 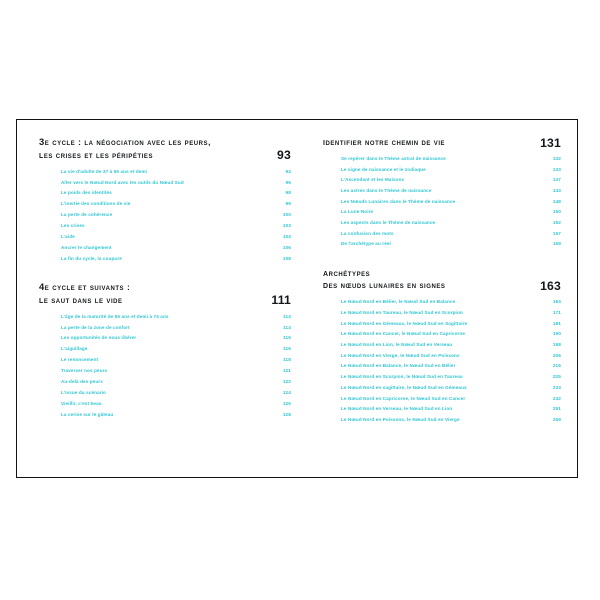 I want to click on toc-entry-label: Vieillir, c'est beau, so click(x=81, y=403).